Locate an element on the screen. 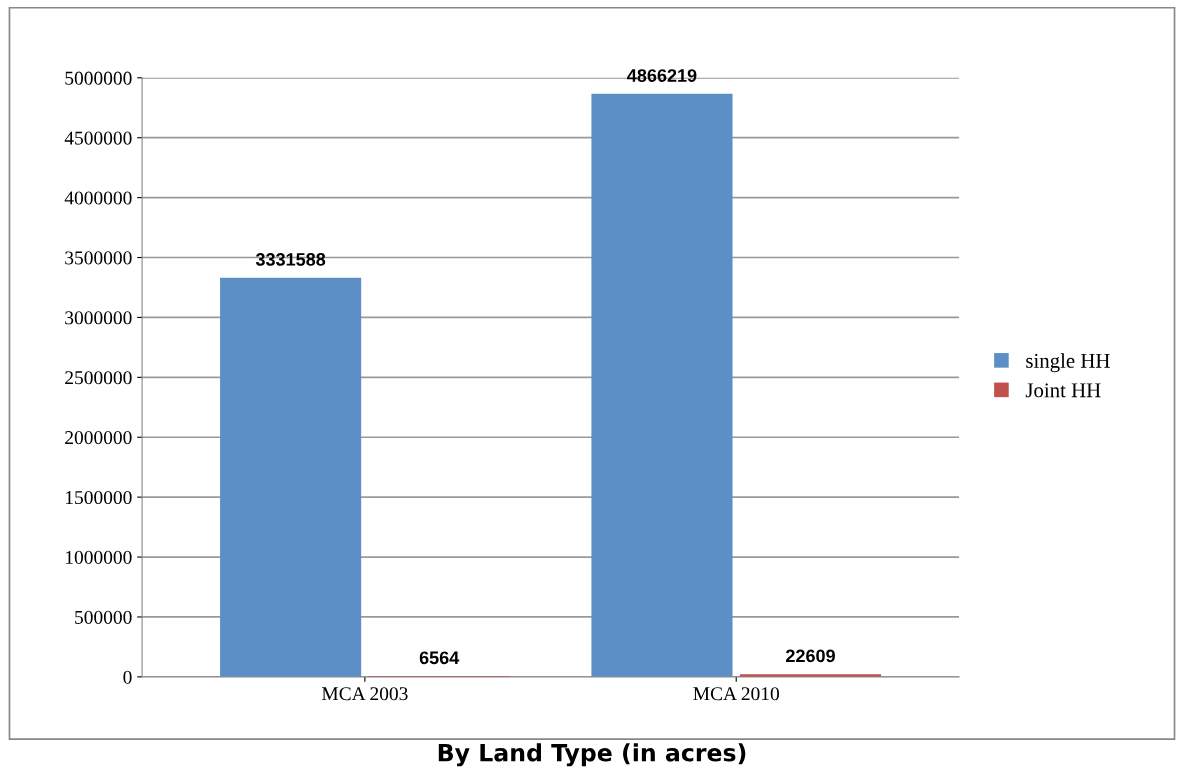  x-tick-label: MCA 2010 is located at coordinates (736, 694).